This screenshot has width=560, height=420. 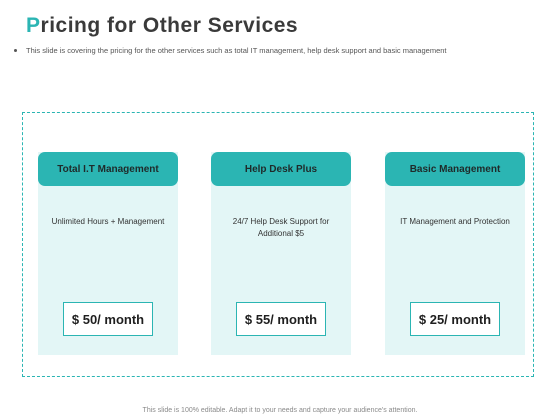 What do you see at coordinates (455, 169) in the screenshot?
I see `card-header-basic: Basic Management` at bounding box center [455, 169].